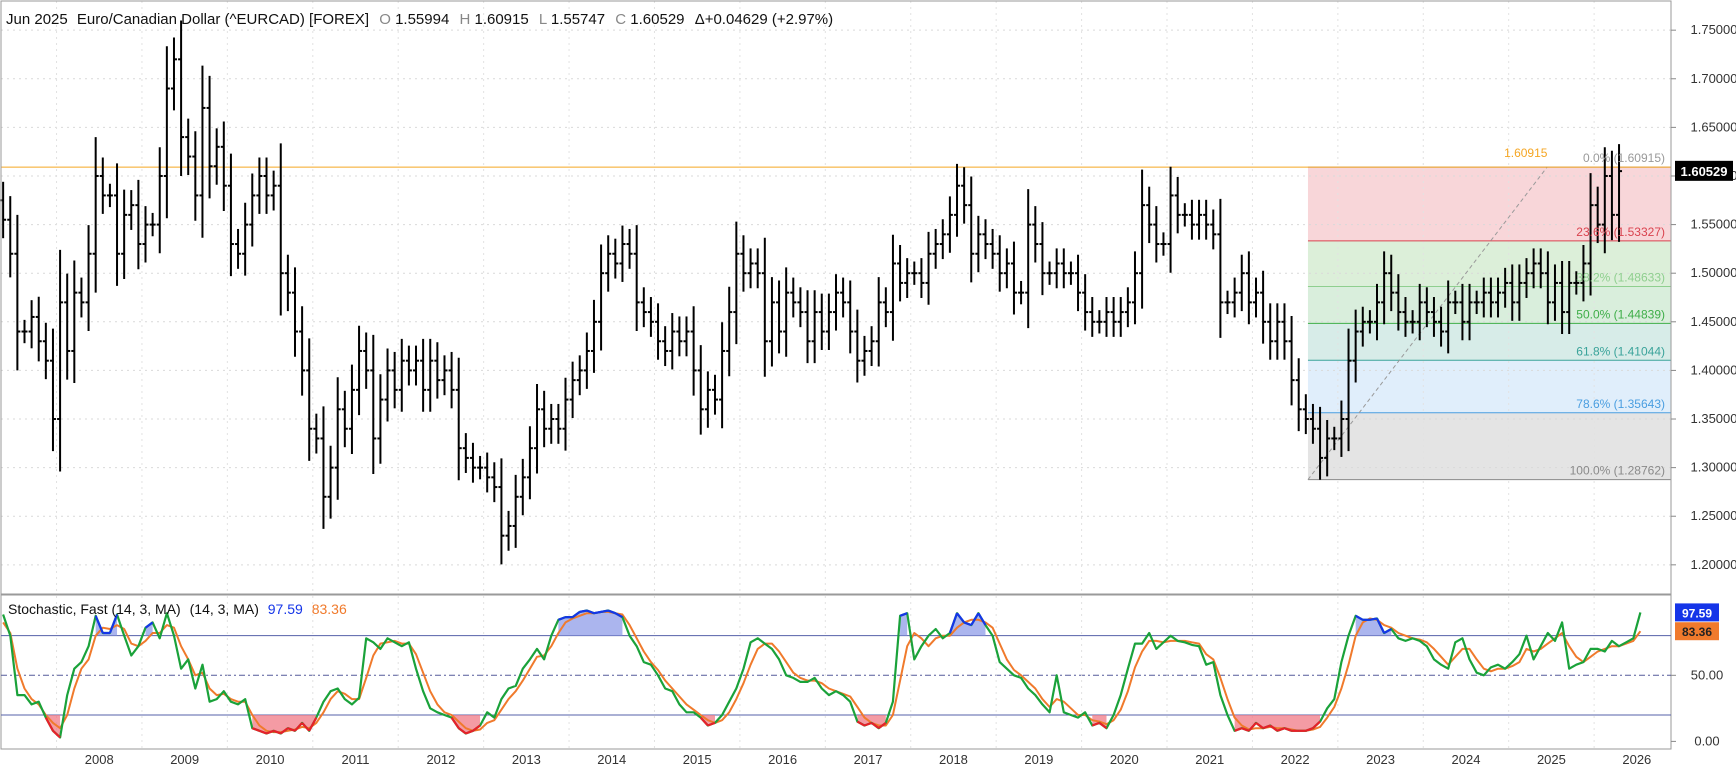  Describe the element at coordinates (1713, 369) in the screenshot. I see `price-tick-label: 1.40000` at that location.